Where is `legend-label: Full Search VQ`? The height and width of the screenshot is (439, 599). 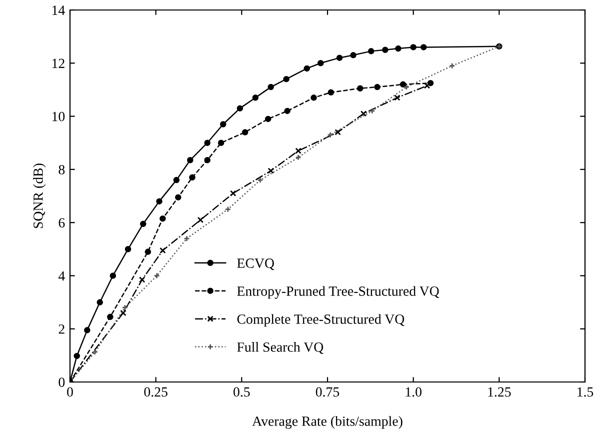
legend-label: Full Search VQ is located at coordinates (280, 348).